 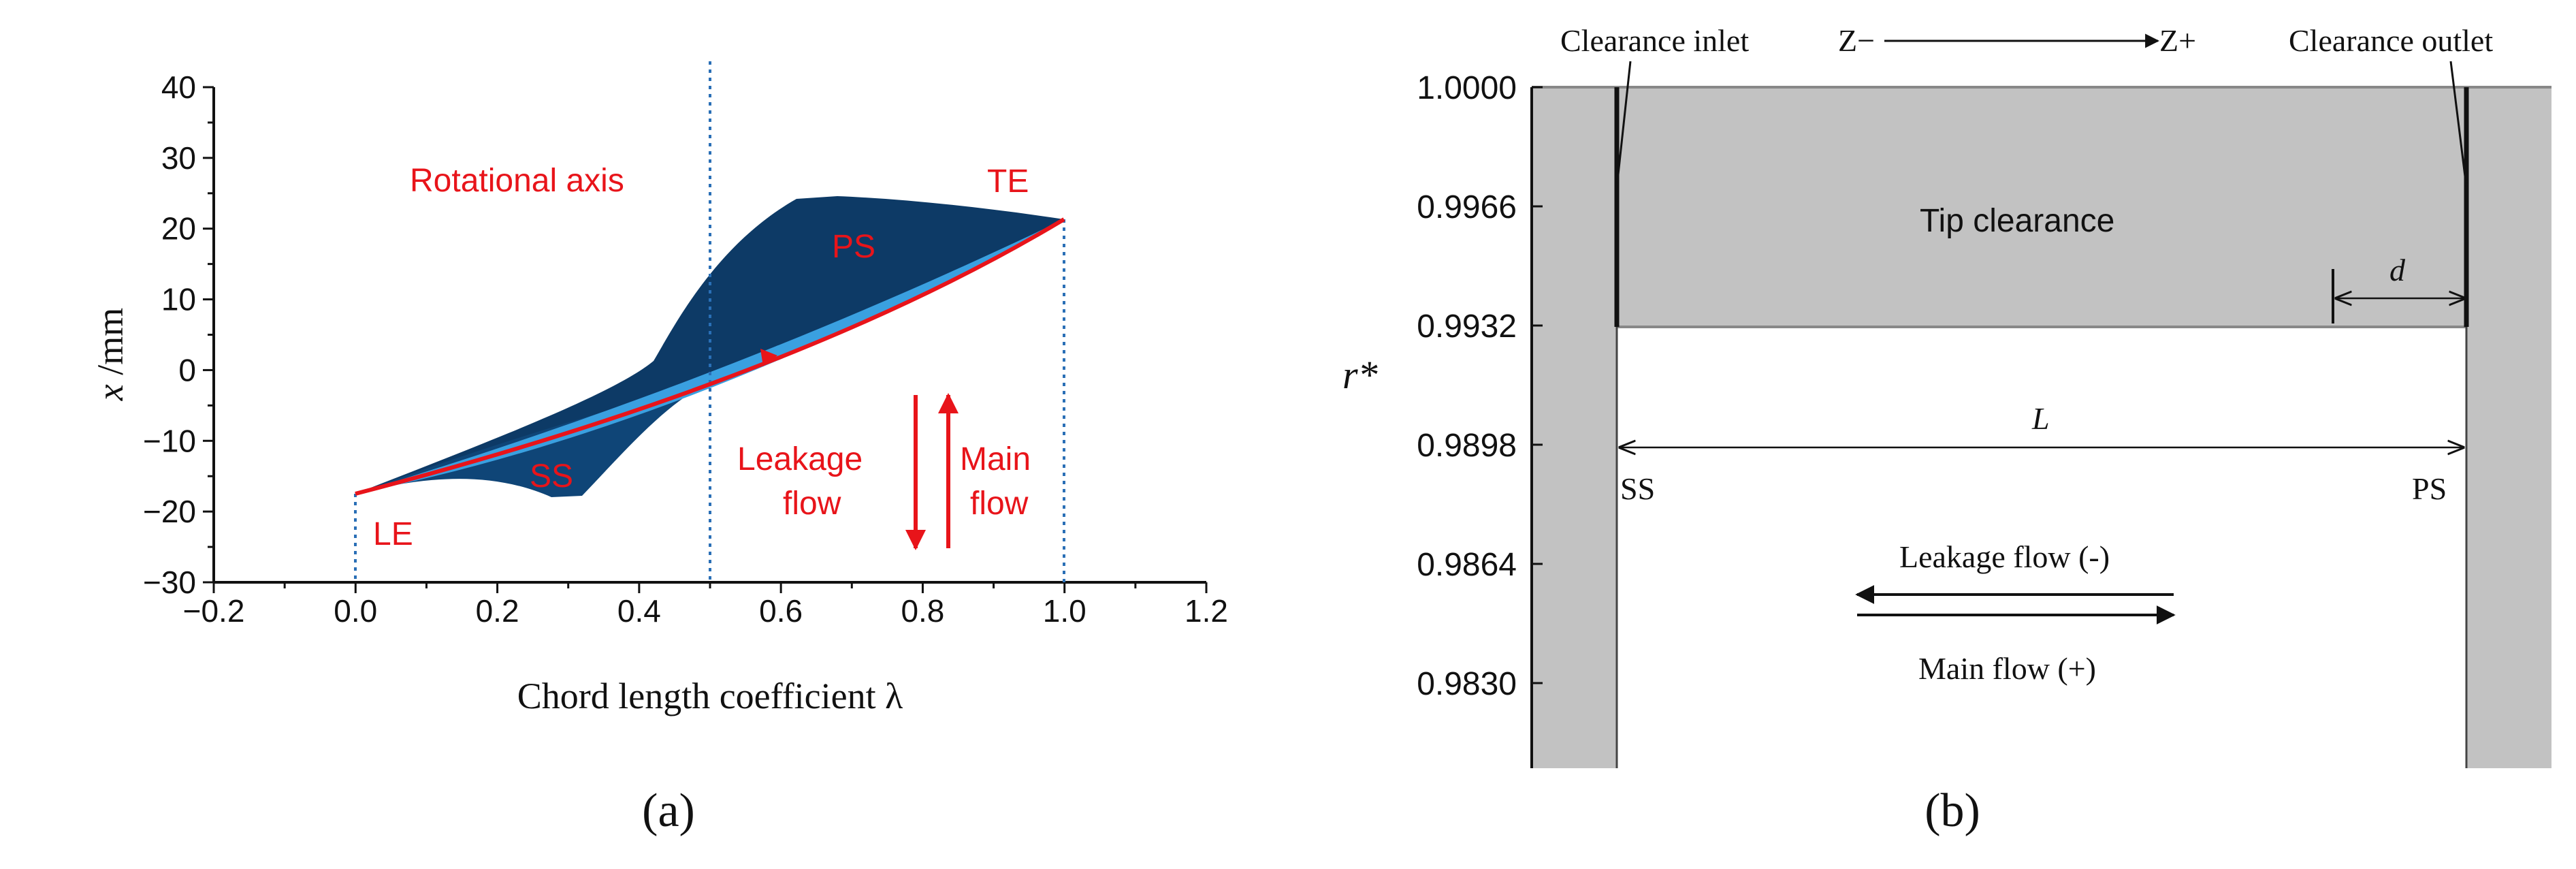 What do you see at coordinates (1480, 386) in the screenshot?
I see `r-axis-ticks: 1.0000 0.9966 0.9932 0.9898 0.9864 0.9830` at bounding box center [1480, 386].